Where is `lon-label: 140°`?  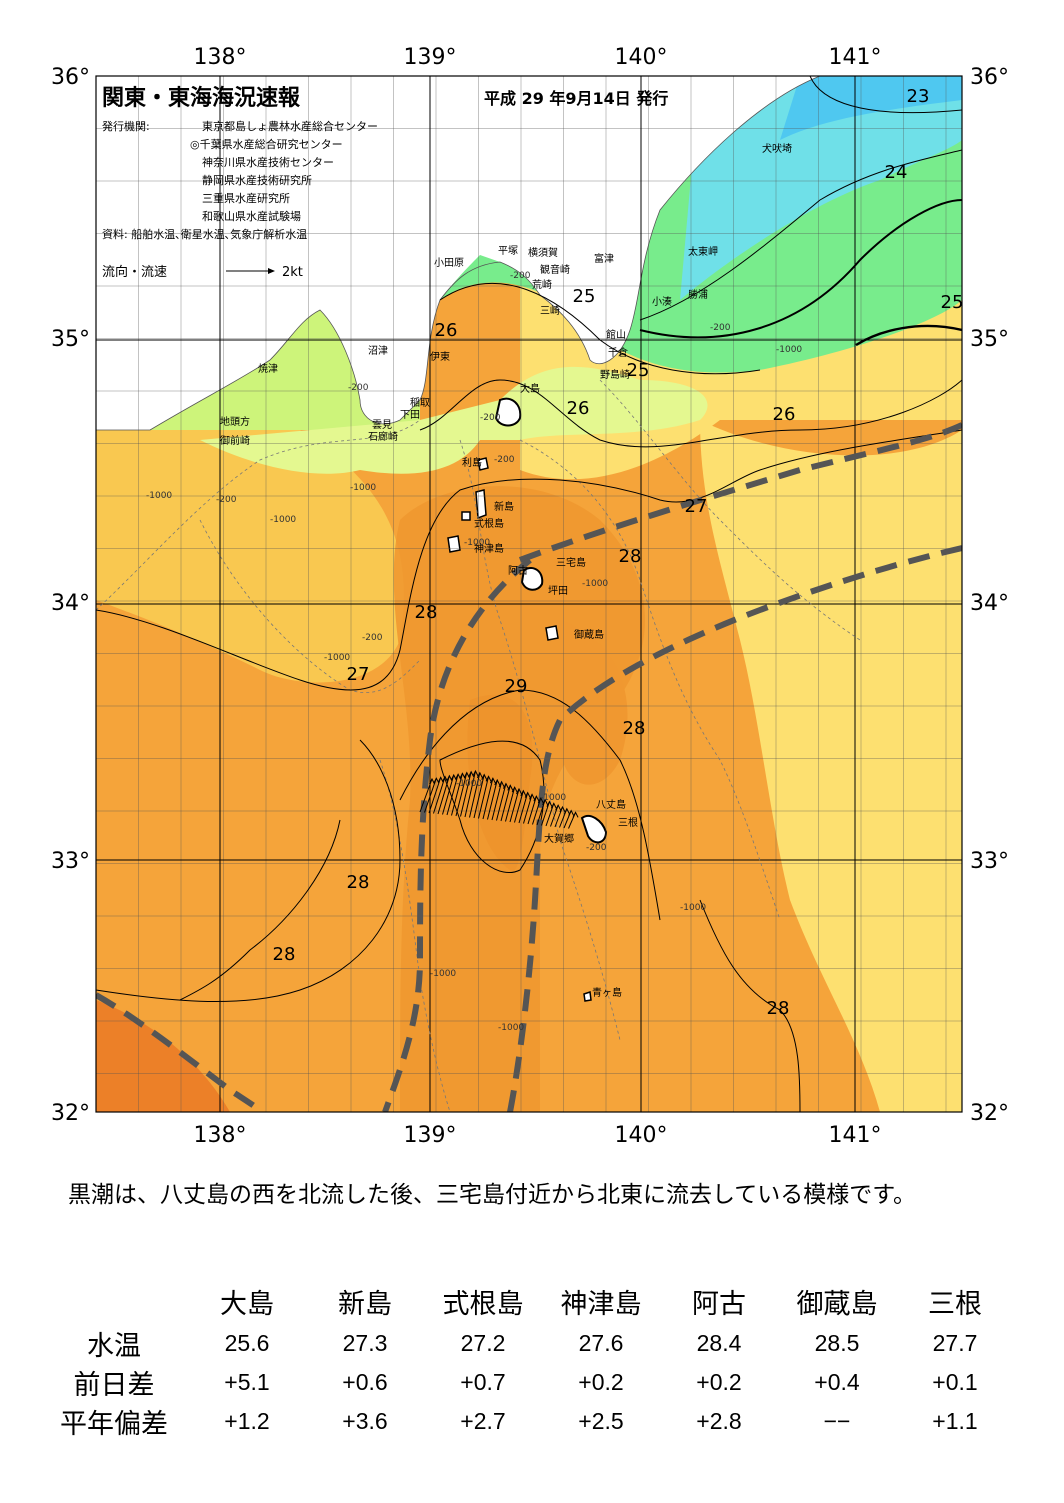 lon-label: 140° is located at coordinates (641, 1135).